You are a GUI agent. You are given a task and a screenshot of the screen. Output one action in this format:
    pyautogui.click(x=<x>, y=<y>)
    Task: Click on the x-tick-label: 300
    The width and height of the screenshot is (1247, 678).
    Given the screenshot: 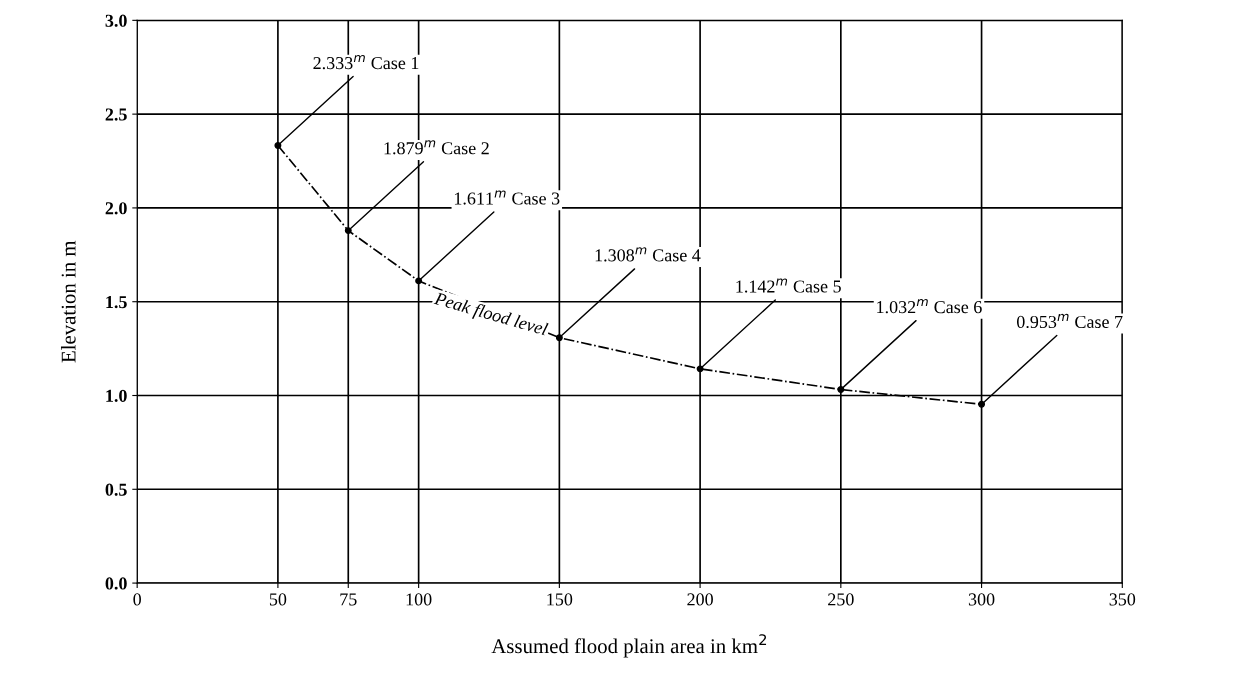 What is the action you would take?
    pyautogui.click(x=981, y=599)
    